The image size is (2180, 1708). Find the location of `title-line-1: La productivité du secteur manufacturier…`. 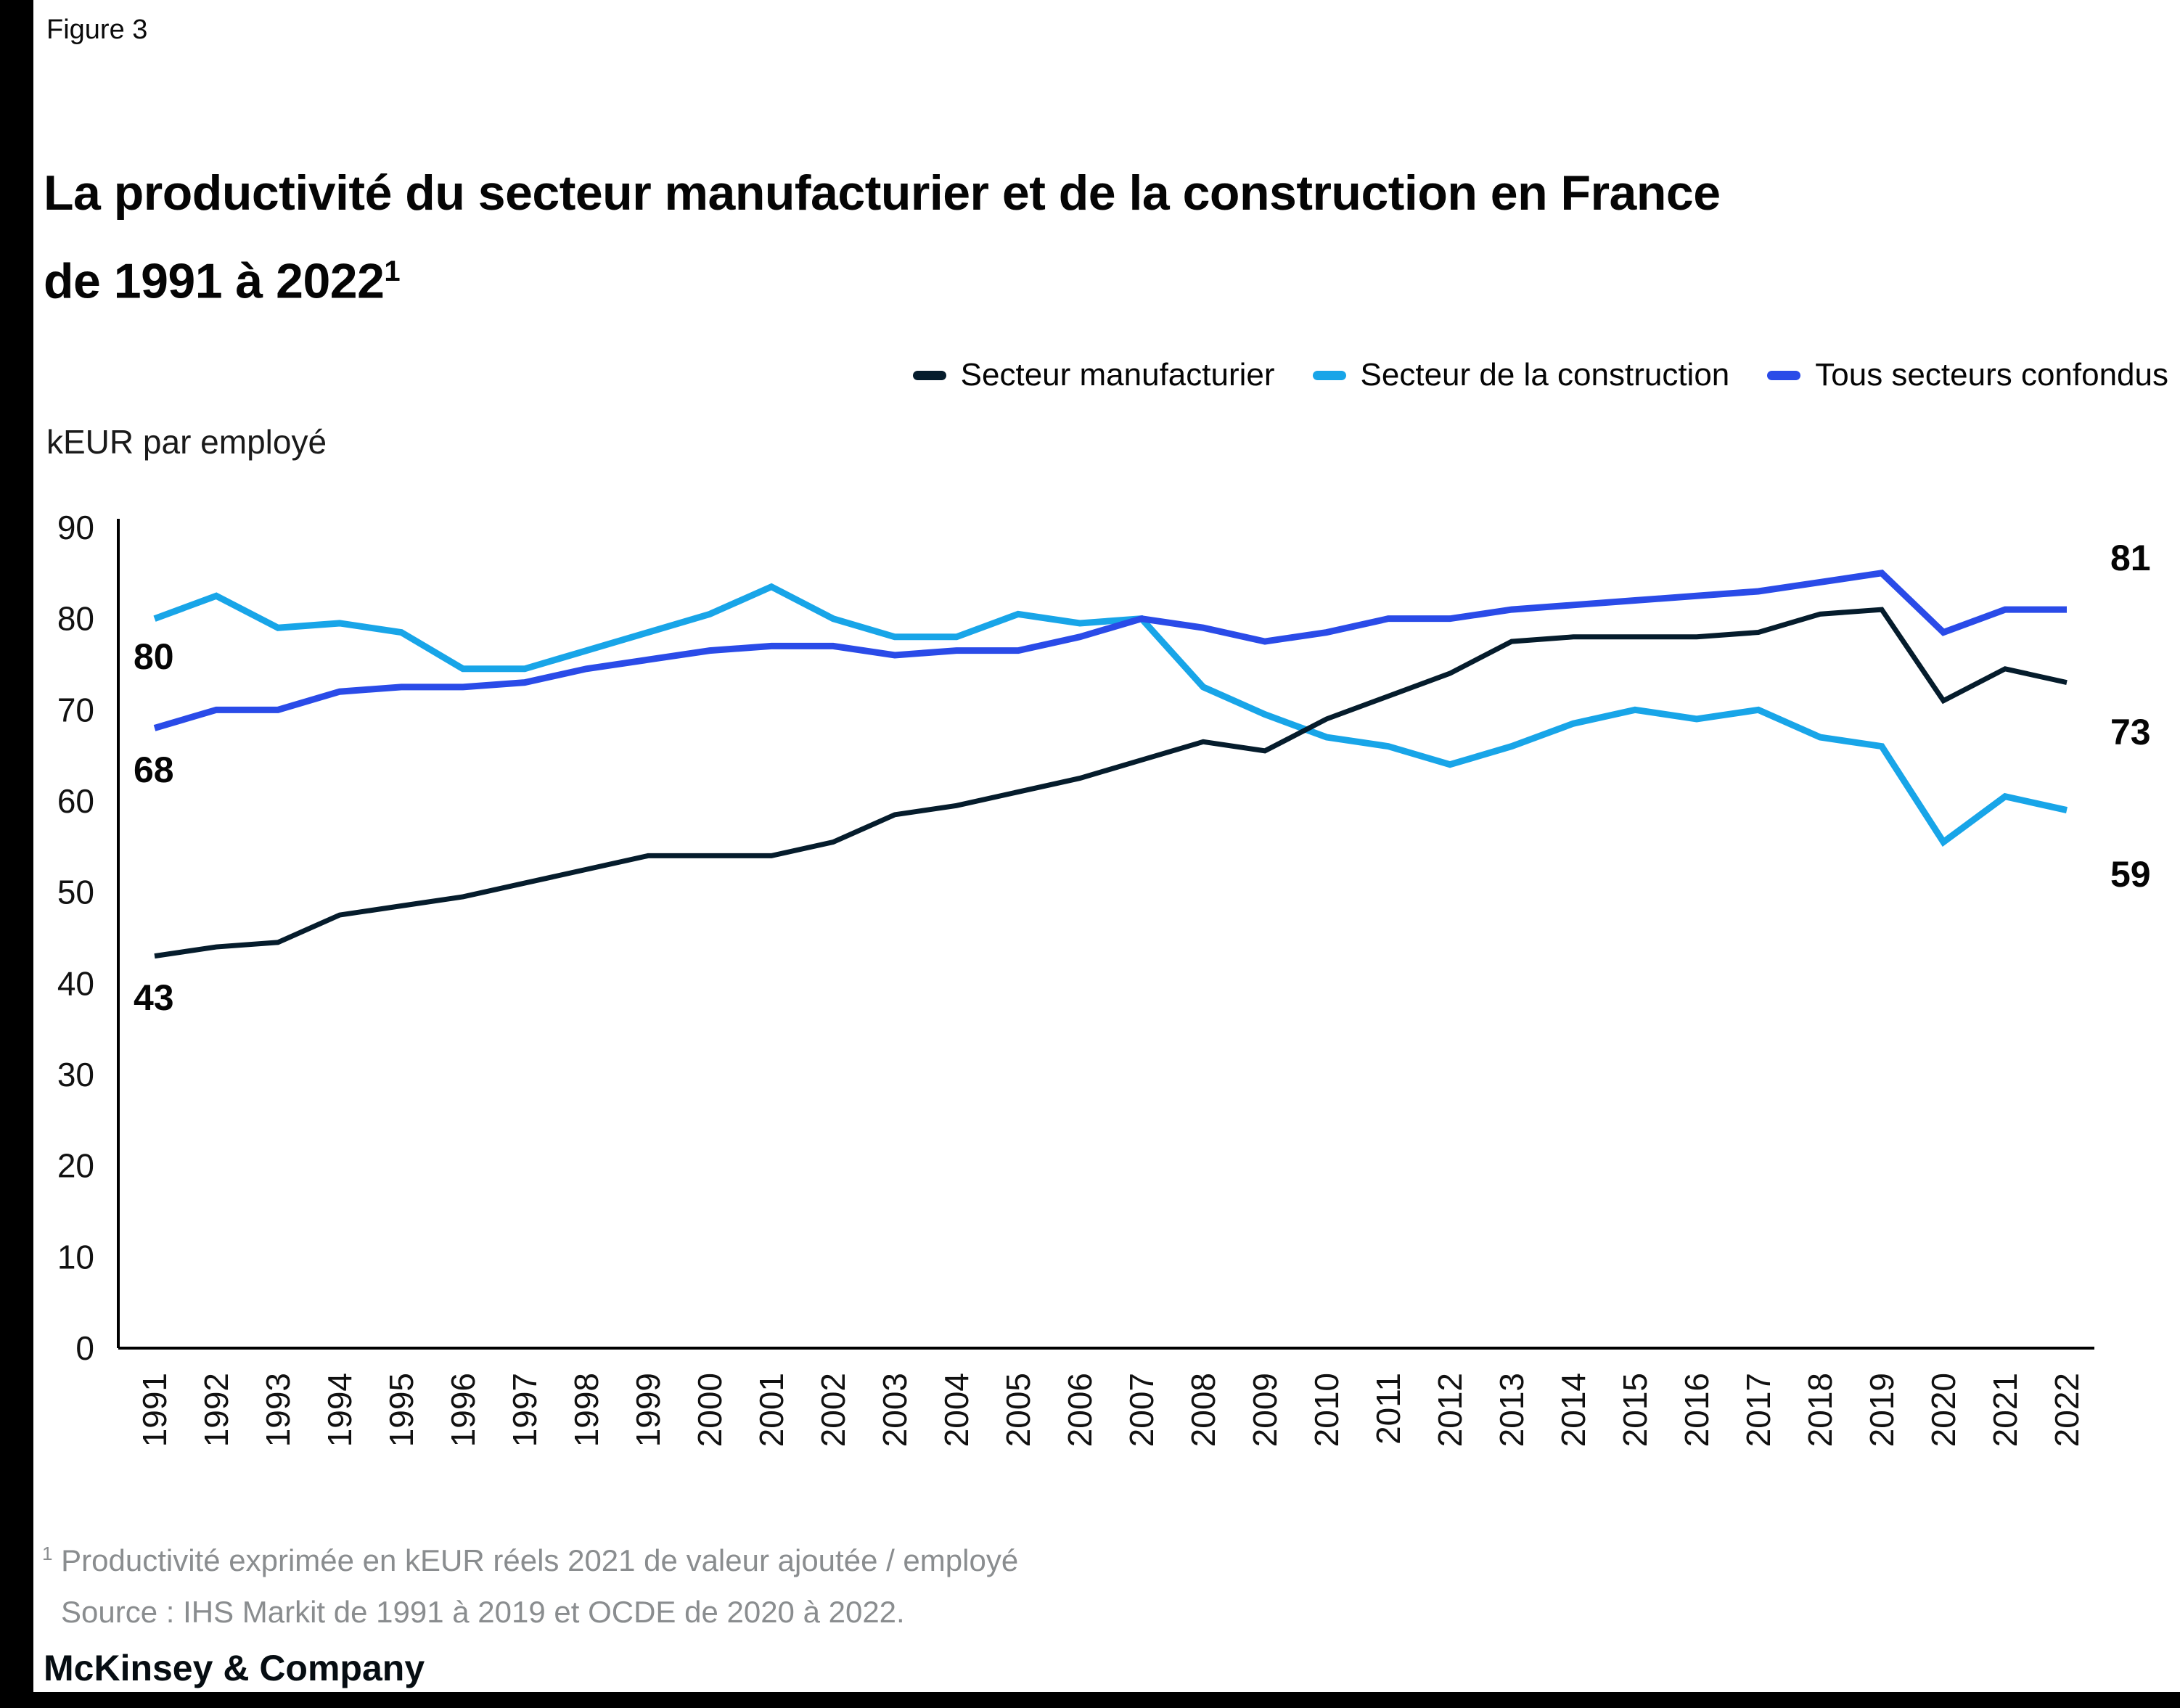

title-line-1: La productivité du secteur manufacturier… is located at coordinates (882, 193).